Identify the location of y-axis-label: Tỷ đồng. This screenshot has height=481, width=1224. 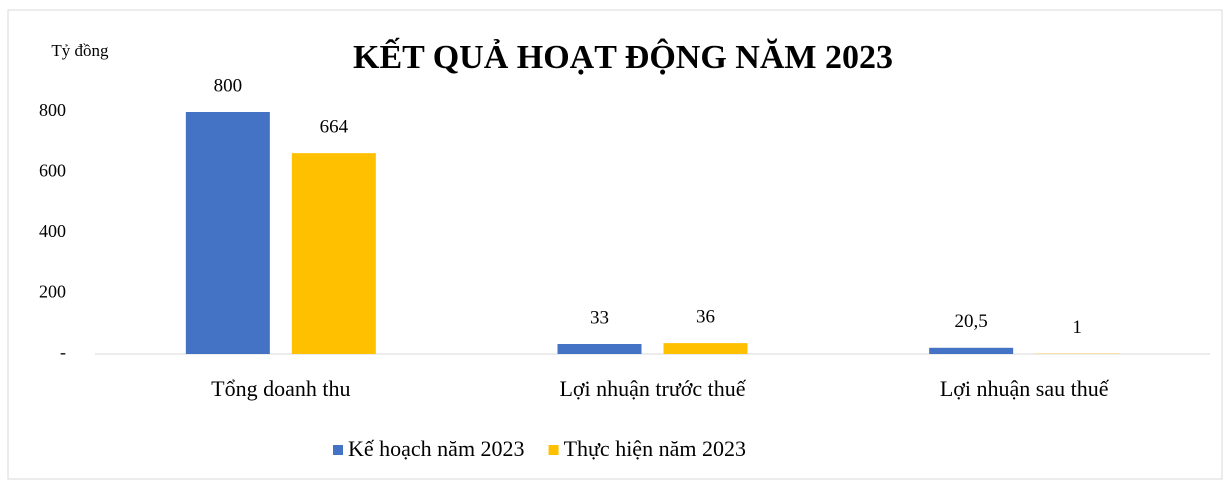
(80, 50).